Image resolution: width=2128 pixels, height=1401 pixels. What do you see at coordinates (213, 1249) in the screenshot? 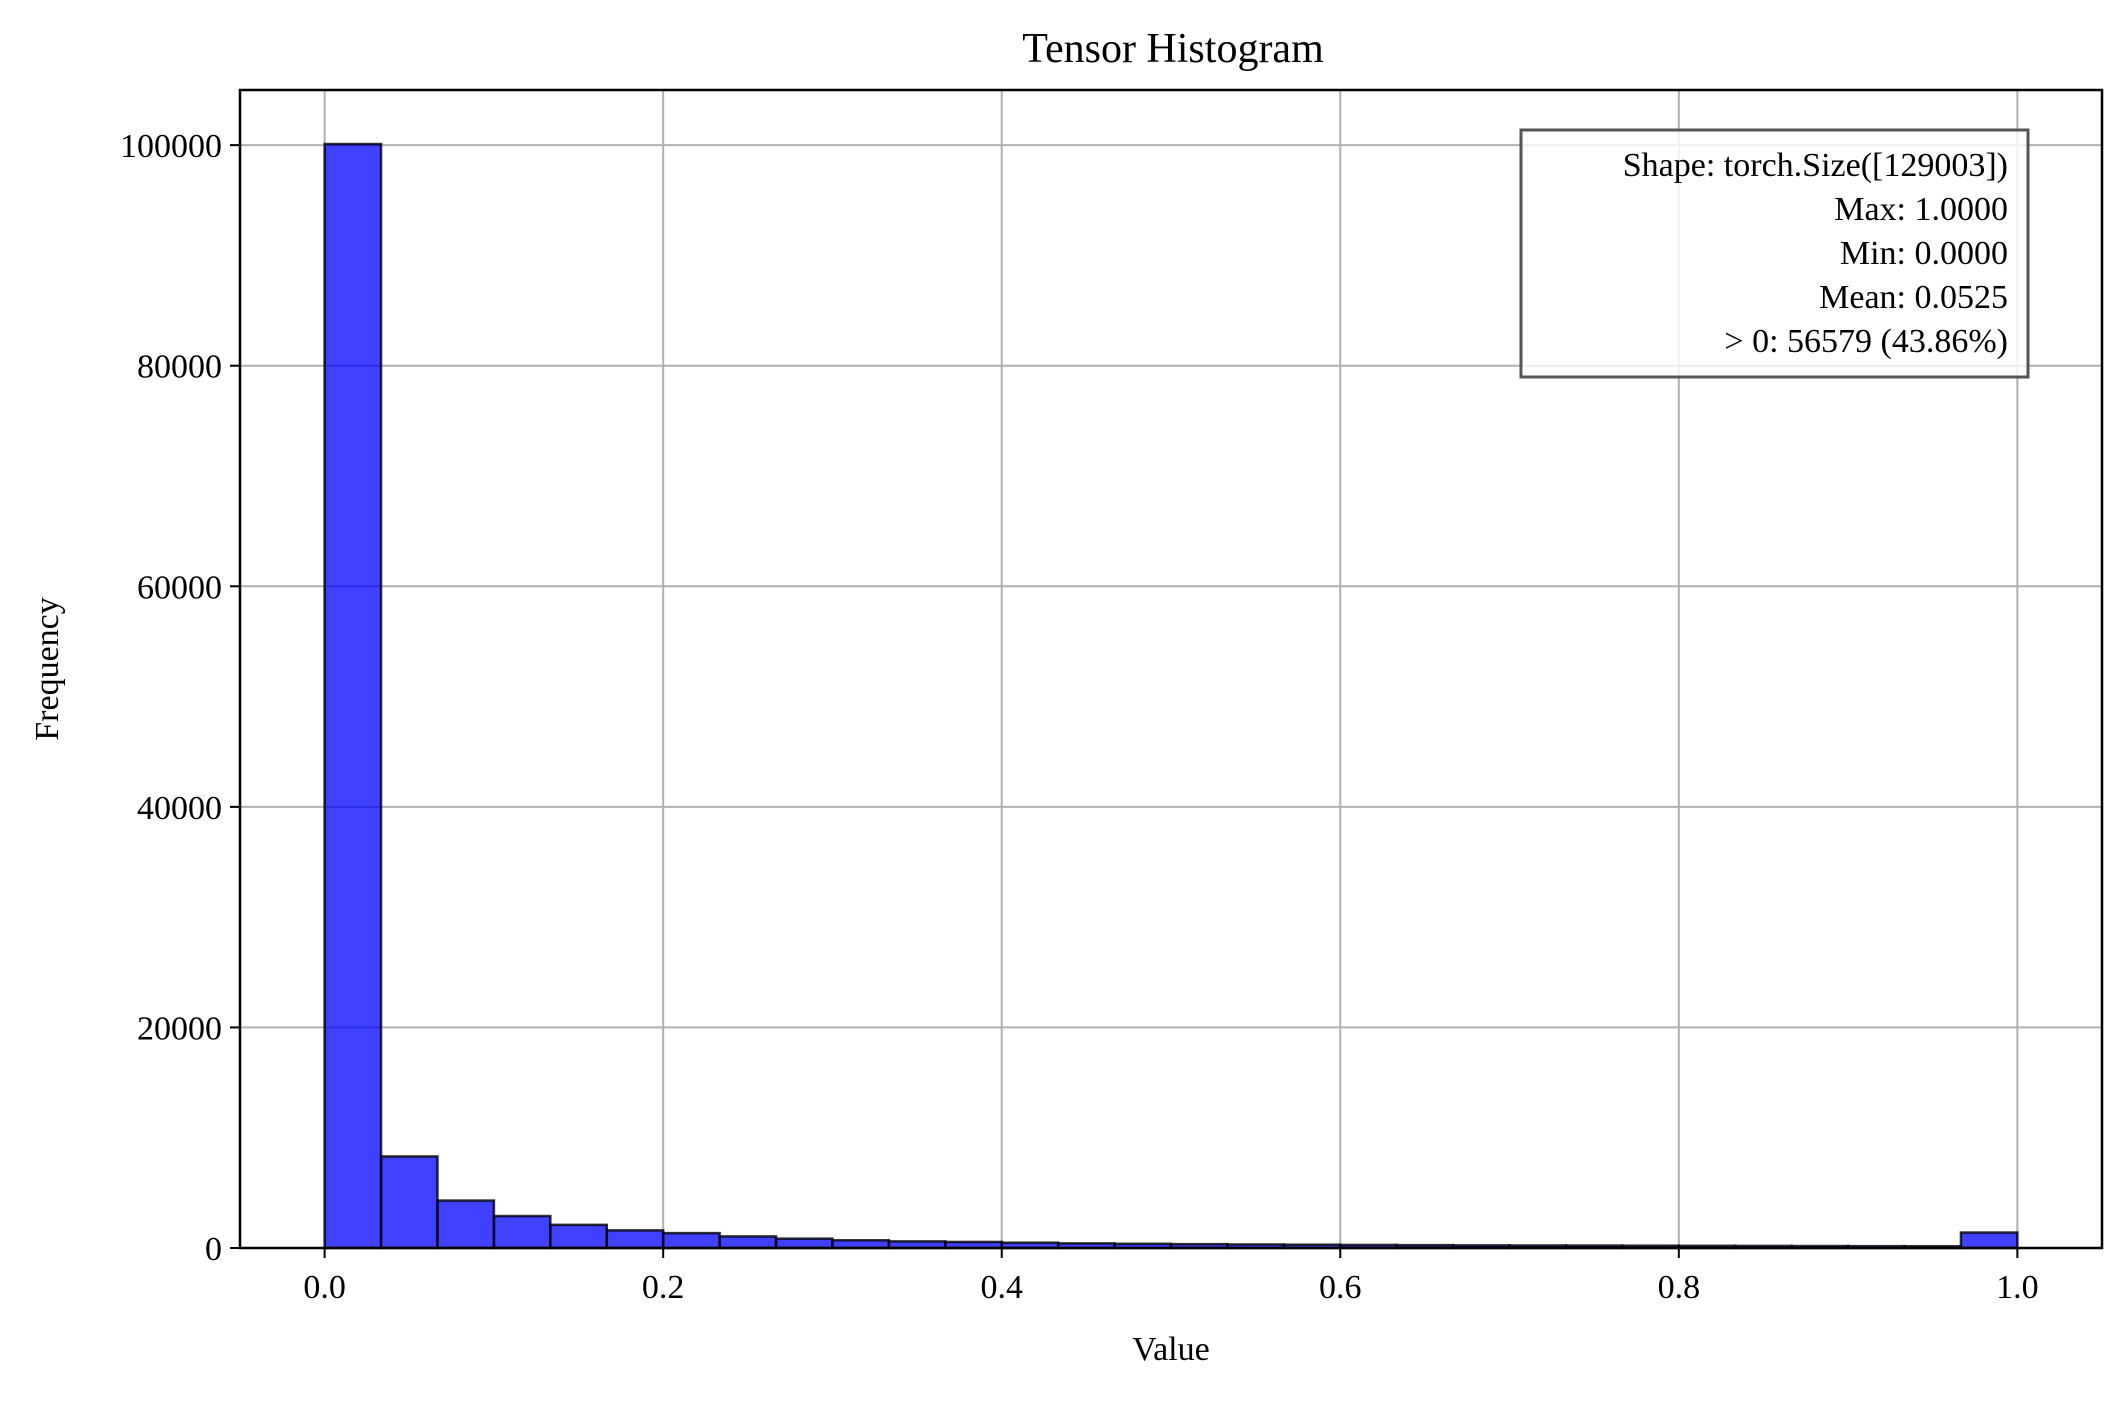
I see `y-tick-label: 0` at bounding box center [213, 1249].